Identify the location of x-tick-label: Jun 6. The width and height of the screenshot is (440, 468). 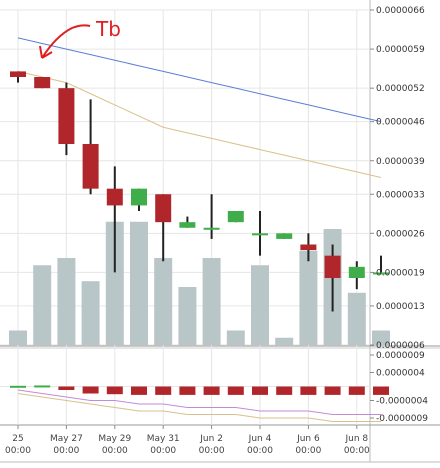
(308, 439).